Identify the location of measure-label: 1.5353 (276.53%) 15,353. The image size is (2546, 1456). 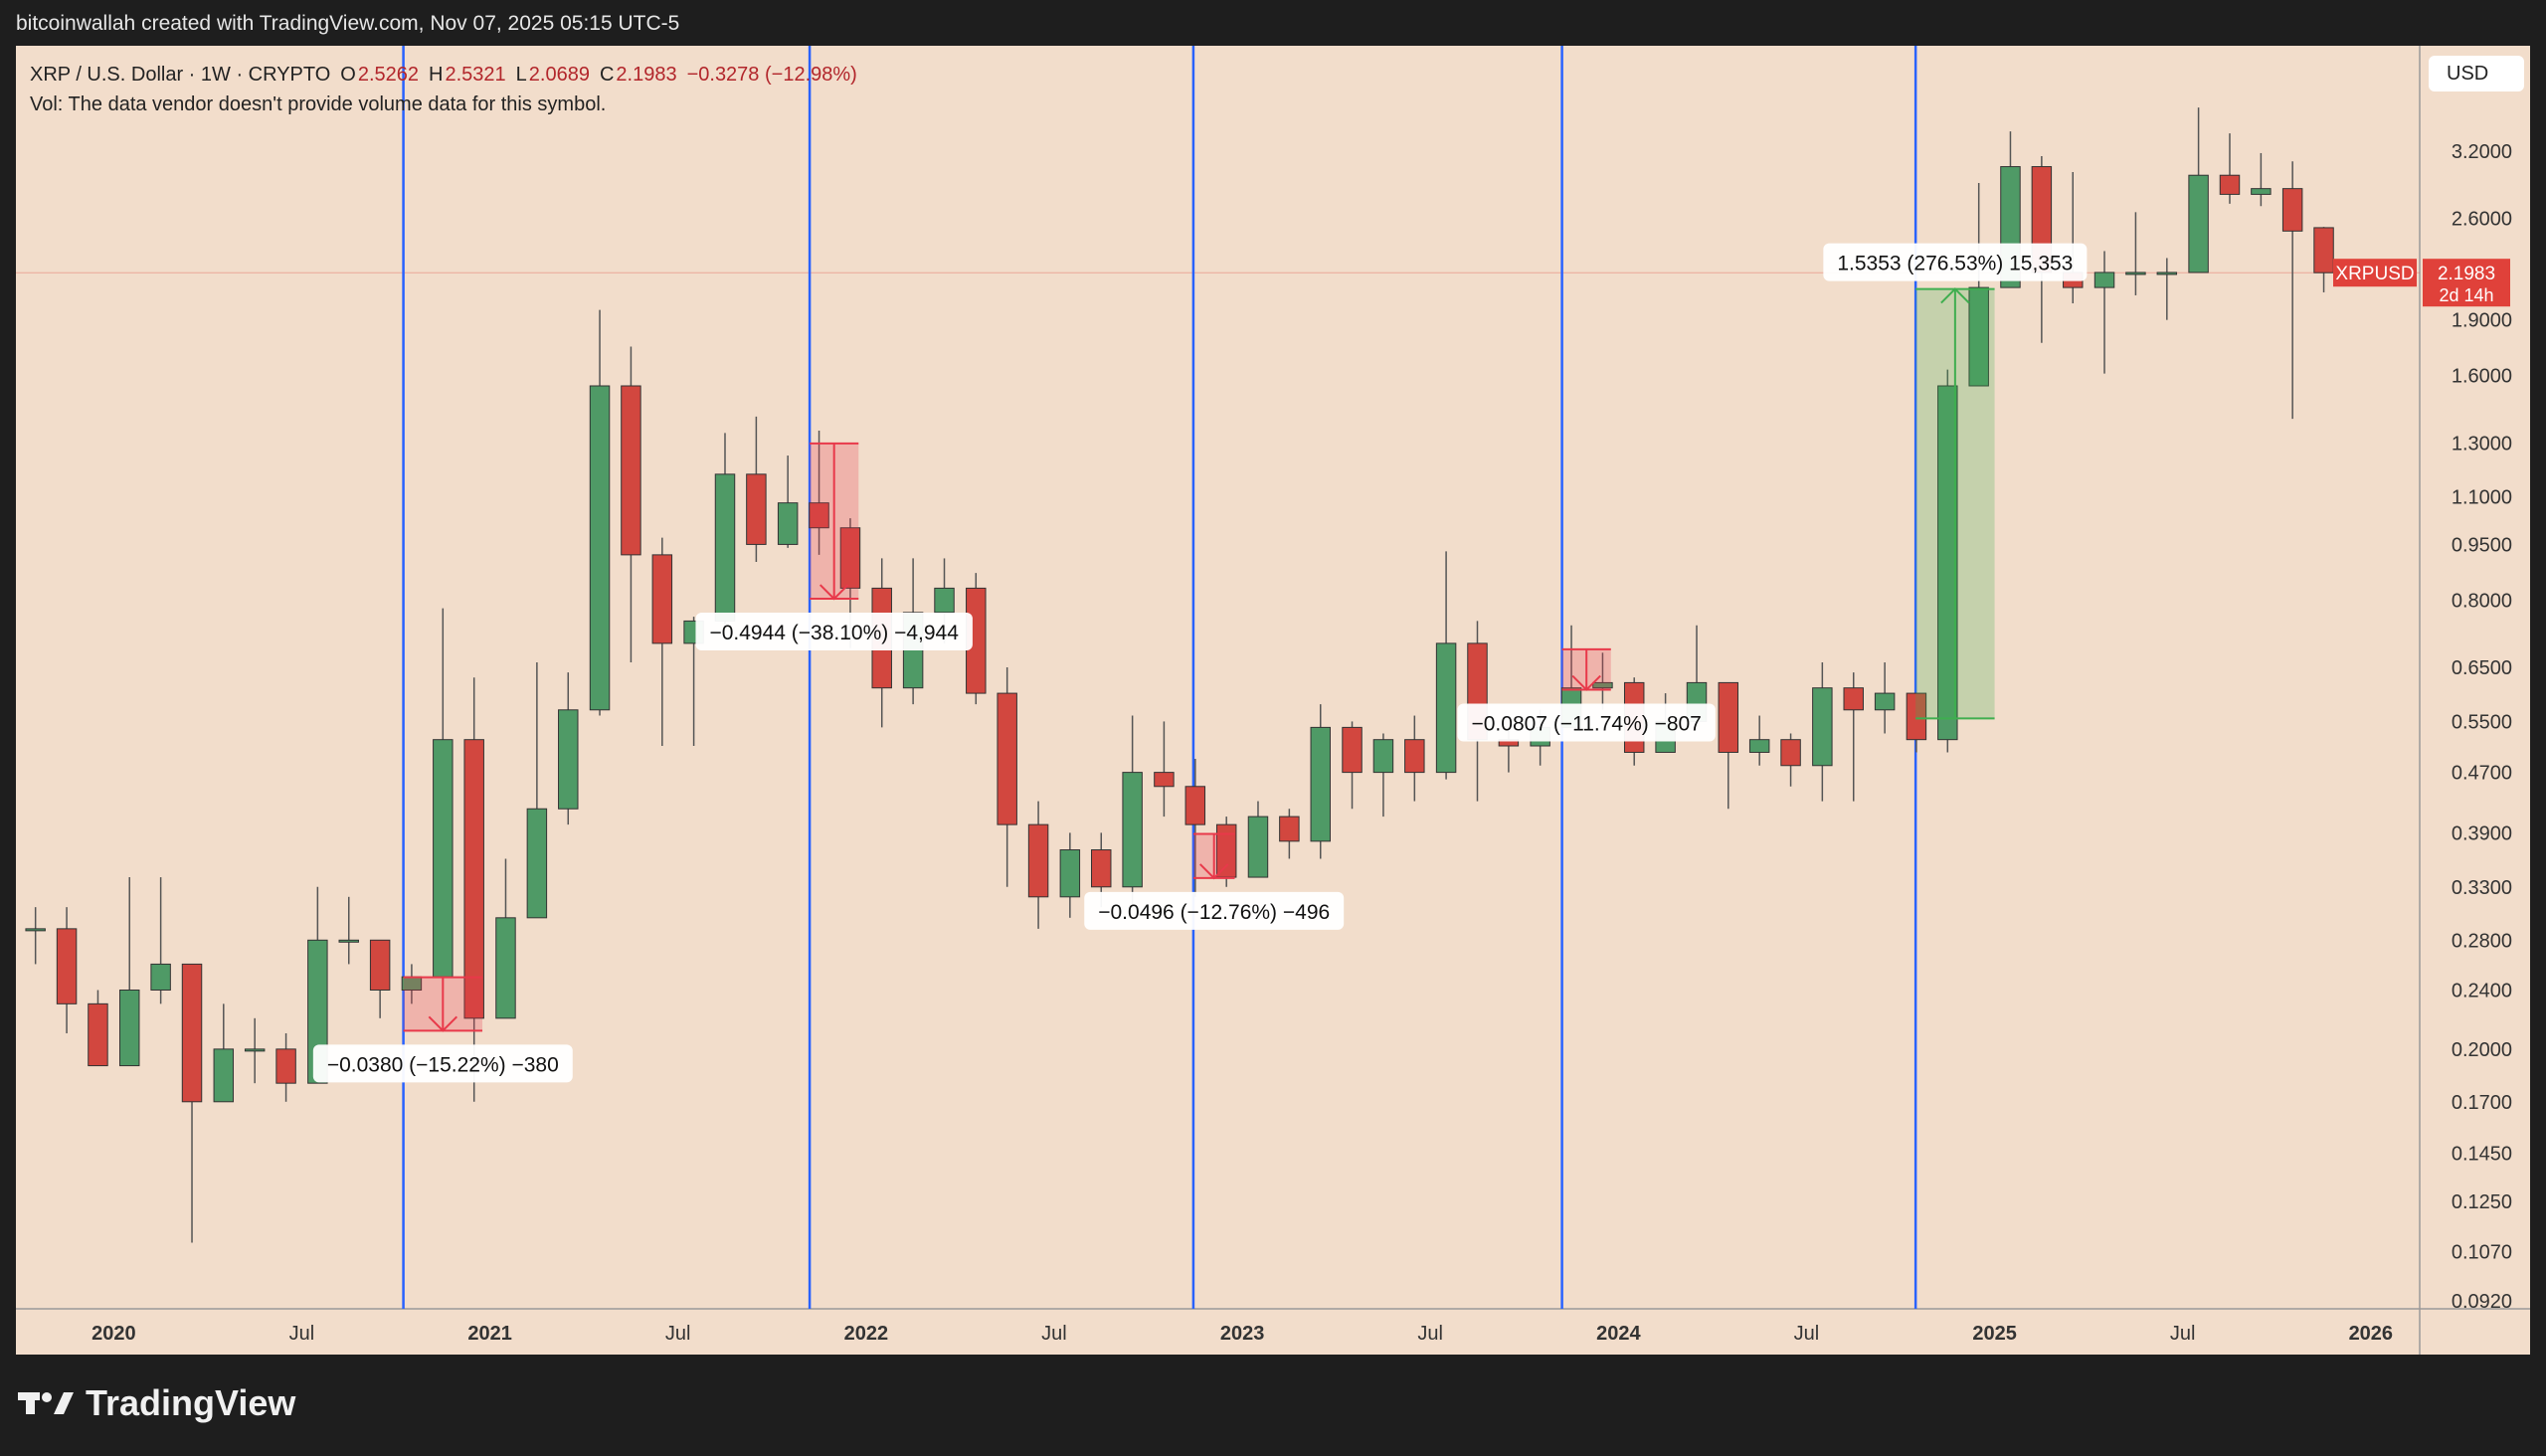
(1955, 264).